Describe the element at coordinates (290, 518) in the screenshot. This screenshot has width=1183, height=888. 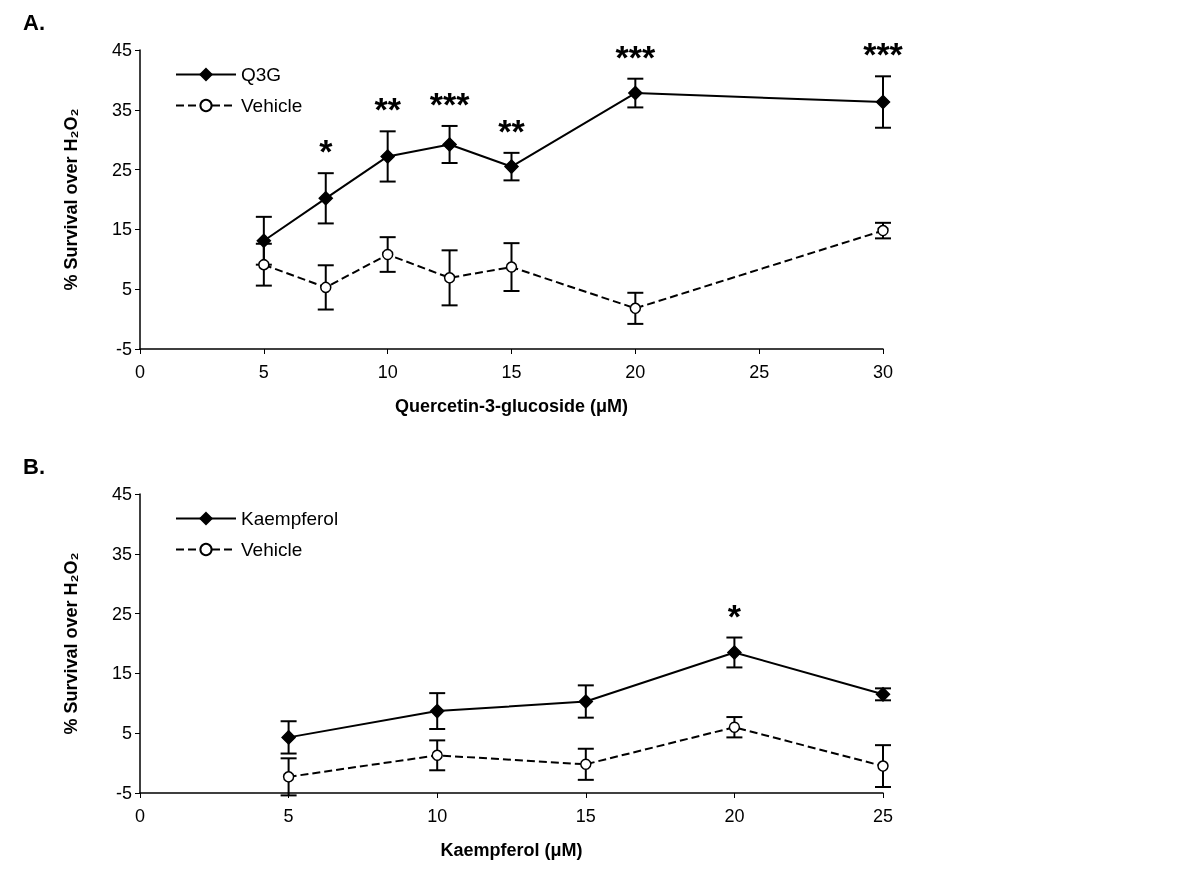
I see `legend-label: Kaempferol` at that location.